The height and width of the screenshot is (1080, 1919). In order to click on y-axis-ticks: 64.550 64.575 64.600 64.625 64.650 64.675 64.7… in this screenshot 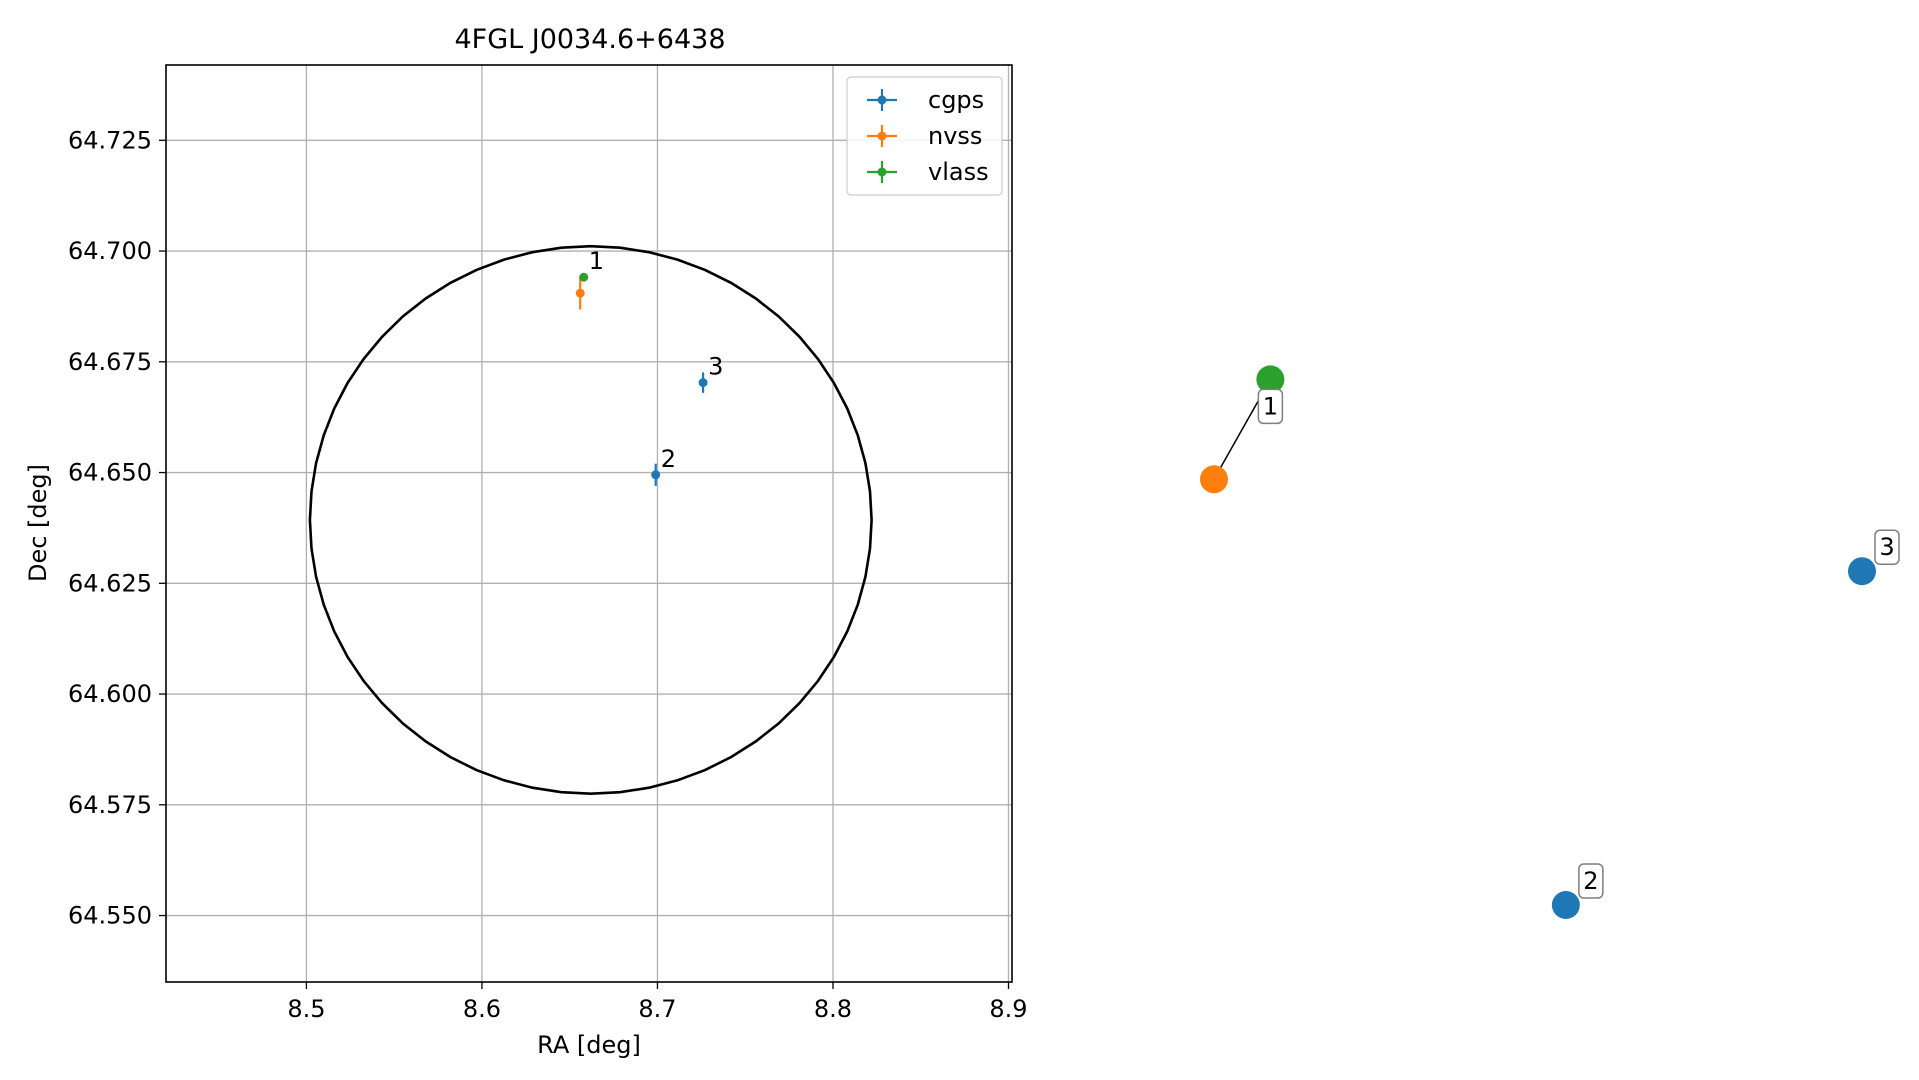, I will do `click(117, 528)`.